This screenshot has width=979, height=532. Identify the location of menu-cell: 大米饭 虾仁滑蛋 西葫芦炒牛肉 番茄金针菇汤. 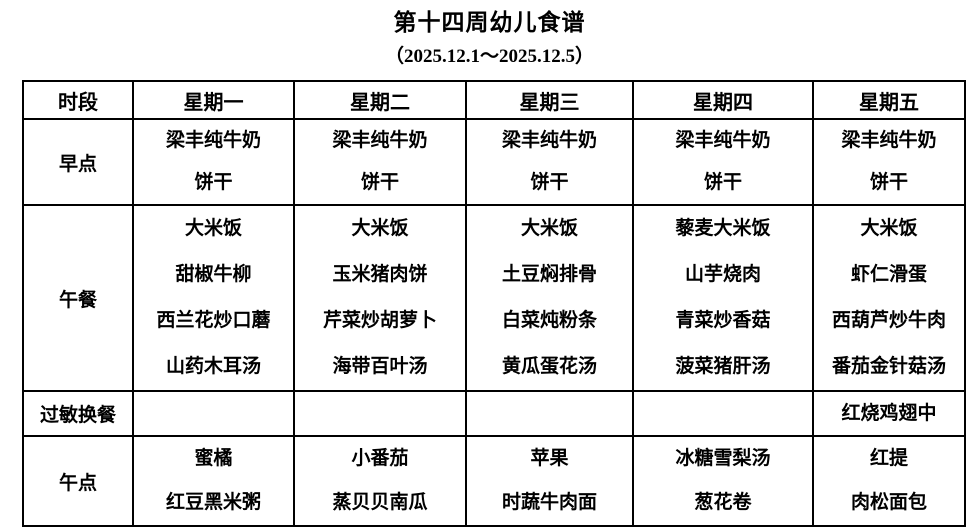
(889, 298).